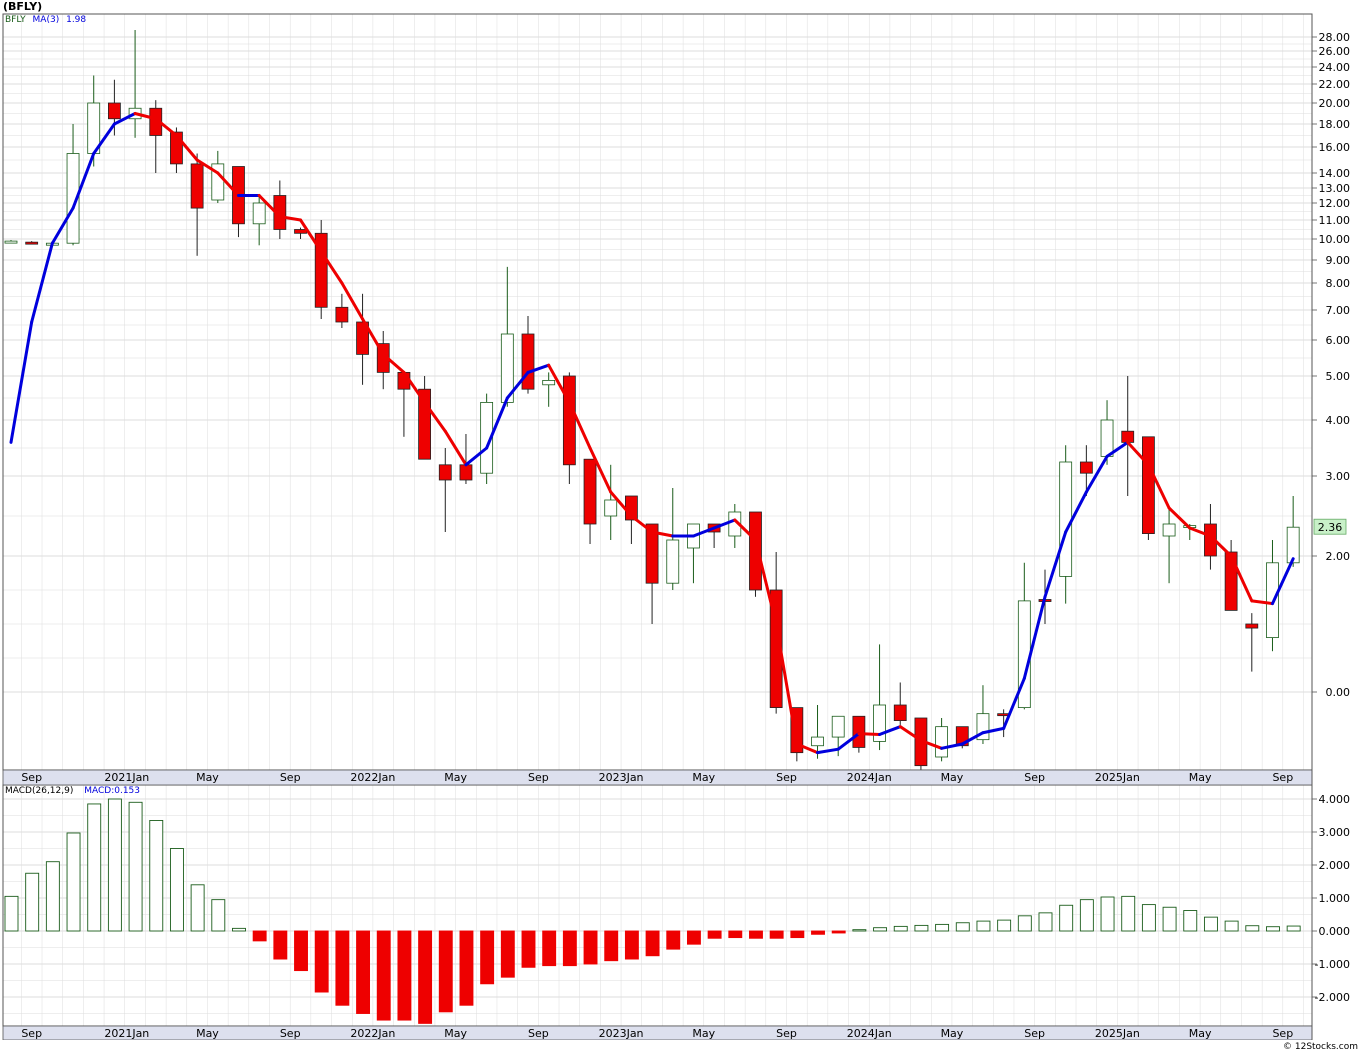 This screenshot has width=1360, height=1056. I want to click on price-tick-label: 11.00, so click(1335, 220).